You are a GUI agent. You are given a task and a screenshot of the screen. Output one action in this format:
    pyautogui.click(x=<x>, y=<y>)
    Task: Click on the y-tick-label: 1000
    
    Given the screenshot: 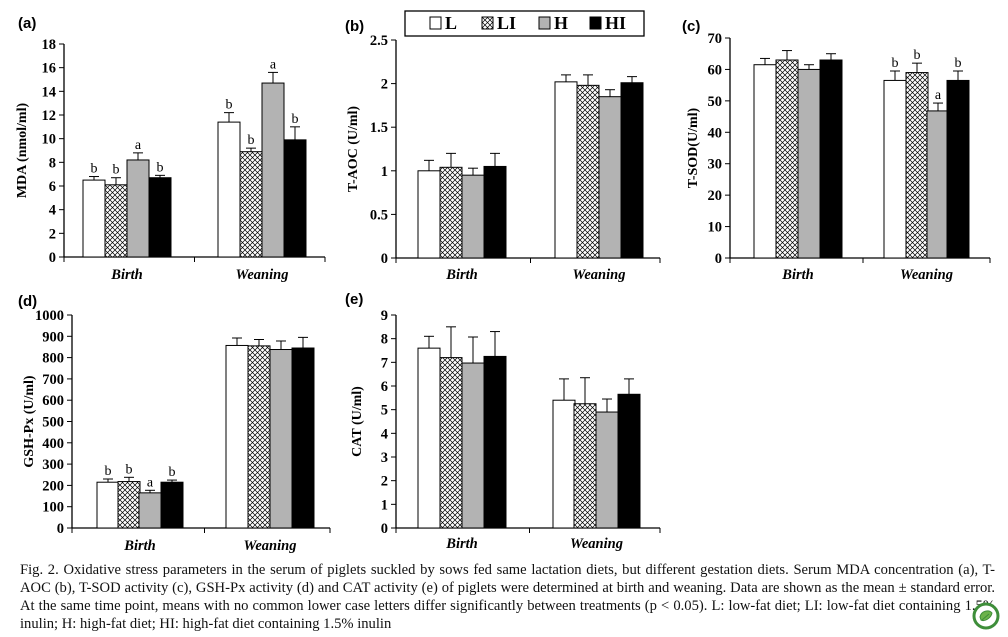 What is the action you would take?
    pyautogui.click(x=49, y=316)
    